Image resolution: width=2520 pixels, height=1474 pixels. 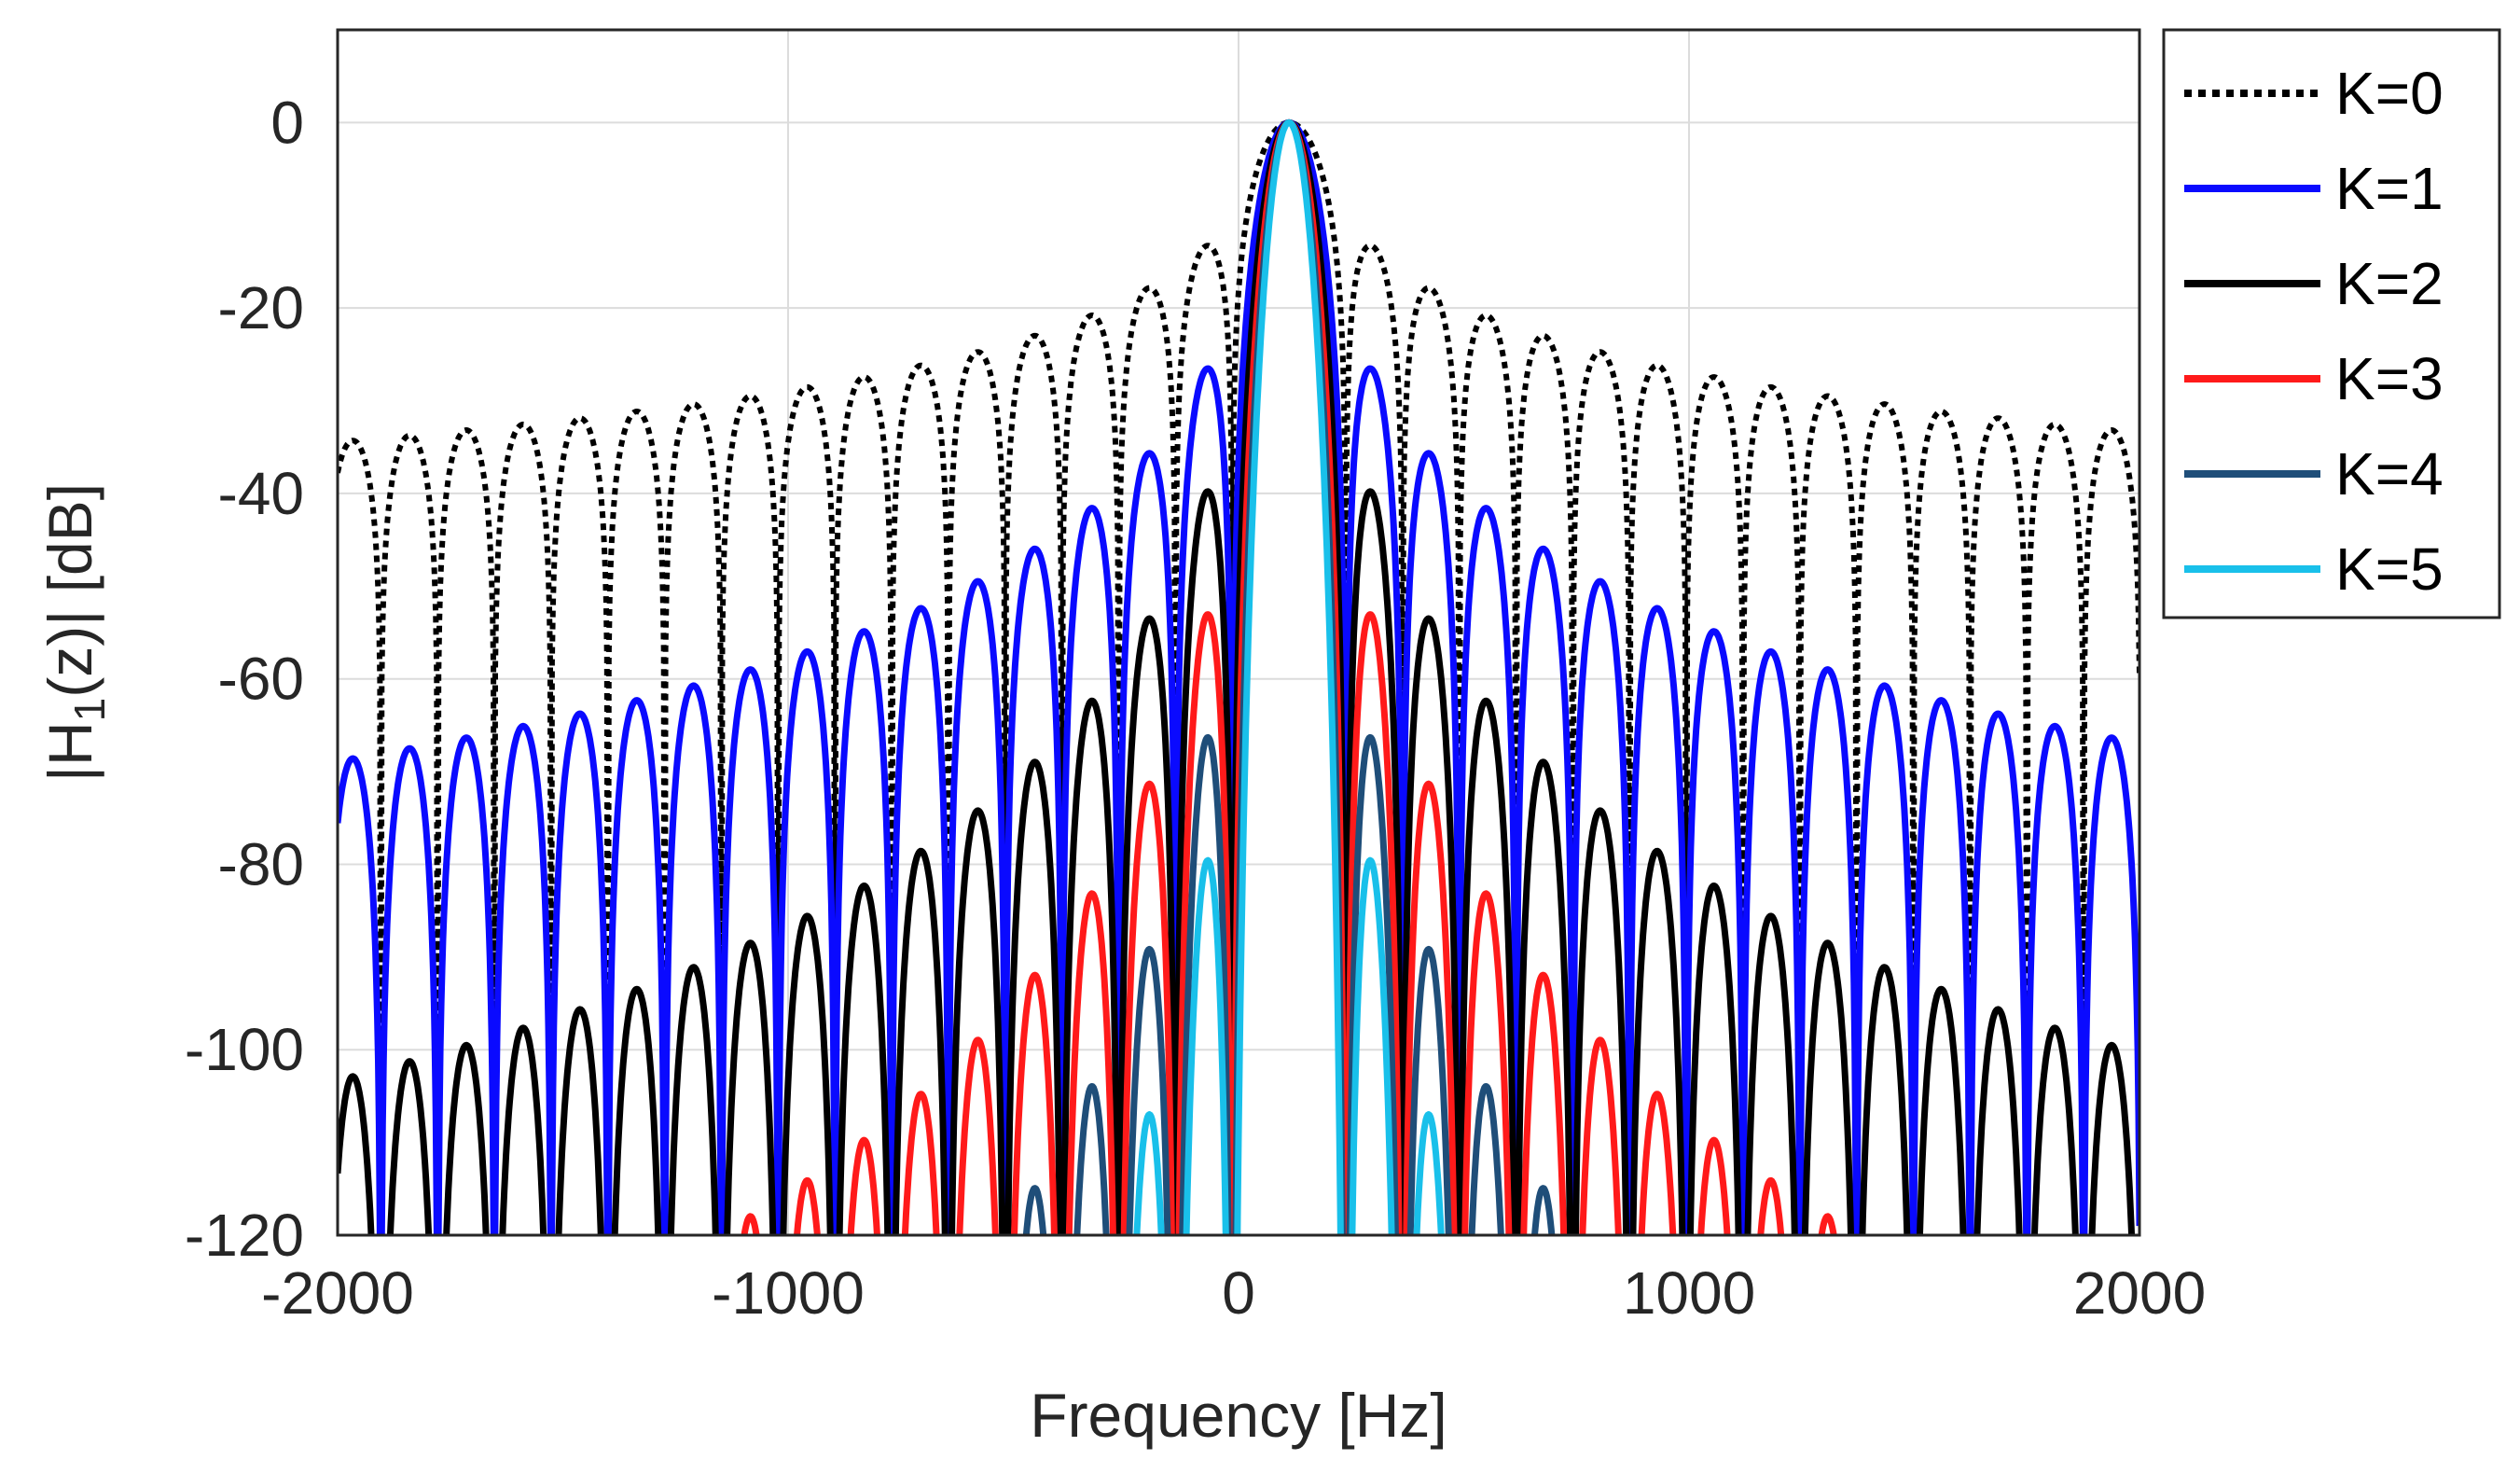 I want to click on y-axis-label: |H1(z)| [dB], so click(x=74, y=632).